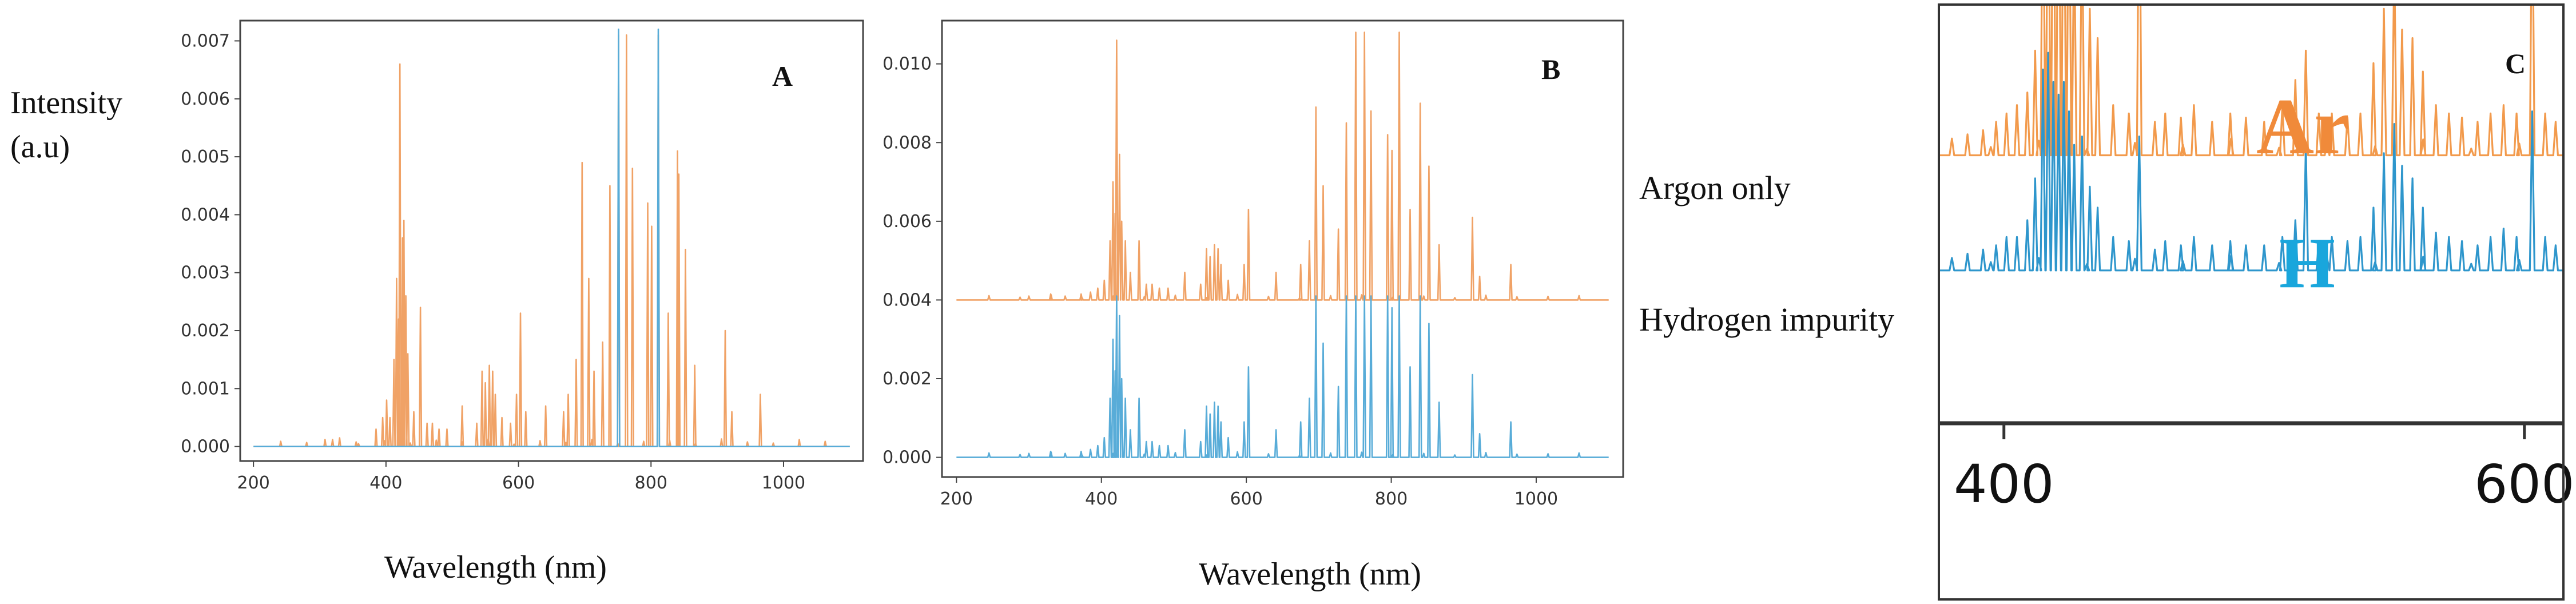 The width and height of the screenshot is (2576, 604). Describe the element at coordinates (907, 64) in the screenshot. I see `chart-b-ytick-label: 0.010` at that location.